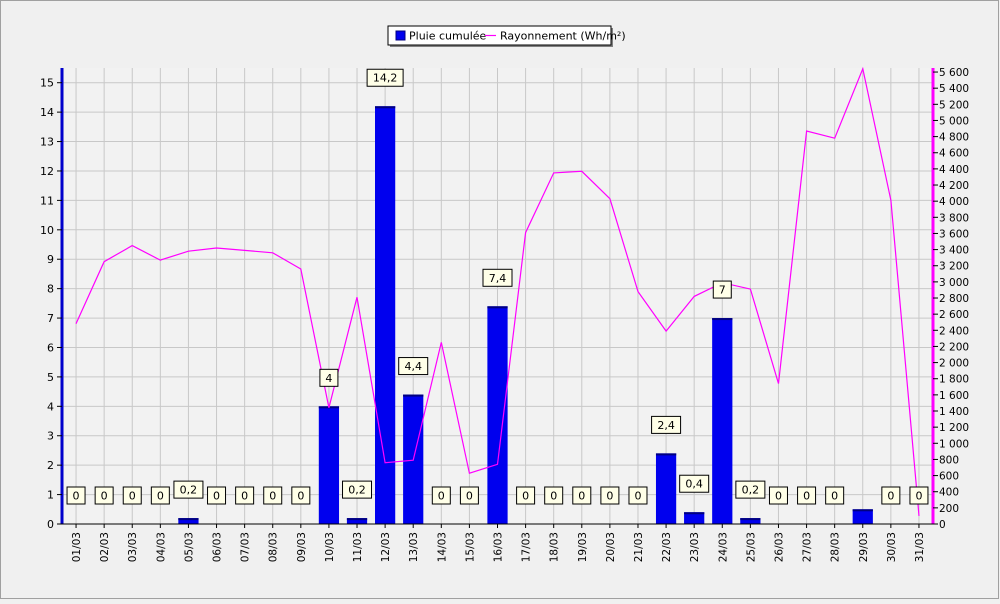 This screenshot has height=604, width=1000. I want to click on x-tick-label: 05/03, so click(189, 547).